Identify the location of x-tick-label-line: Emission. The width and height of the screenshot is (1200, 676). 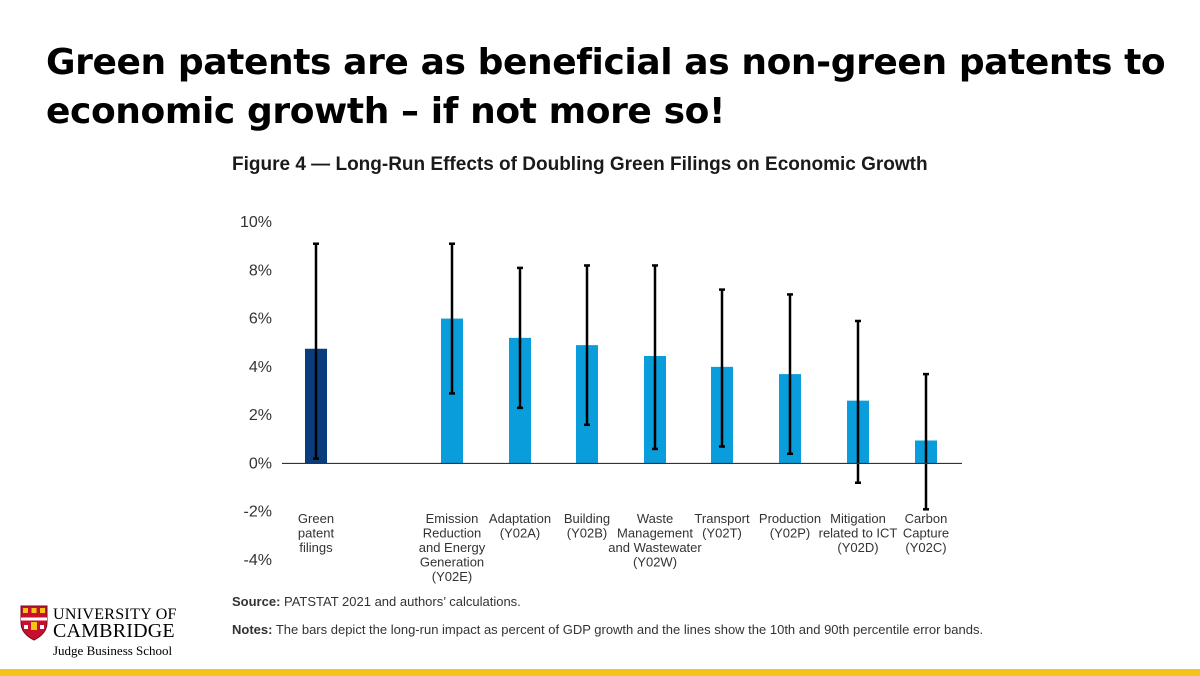
(452, 518).